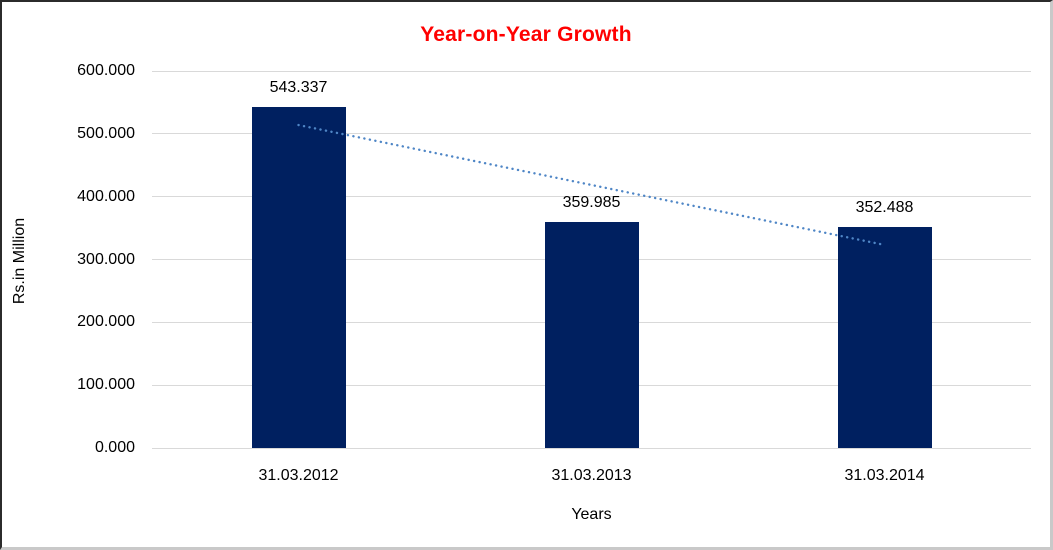  What do you see at coordinates (106, 385) in the screenshot?
I see `y-tick-label: 100.000` at bounding box center [106, 385].